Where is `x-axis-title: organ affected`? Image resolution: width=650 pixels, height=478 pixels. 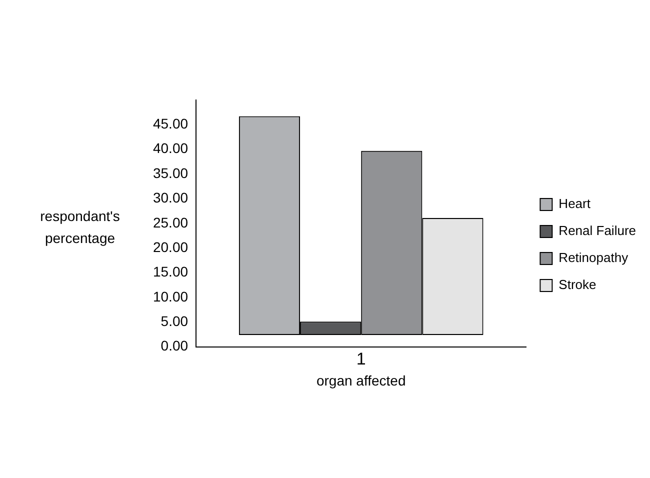 x-axis-title: organ affected is located at coordinates (361, 380).